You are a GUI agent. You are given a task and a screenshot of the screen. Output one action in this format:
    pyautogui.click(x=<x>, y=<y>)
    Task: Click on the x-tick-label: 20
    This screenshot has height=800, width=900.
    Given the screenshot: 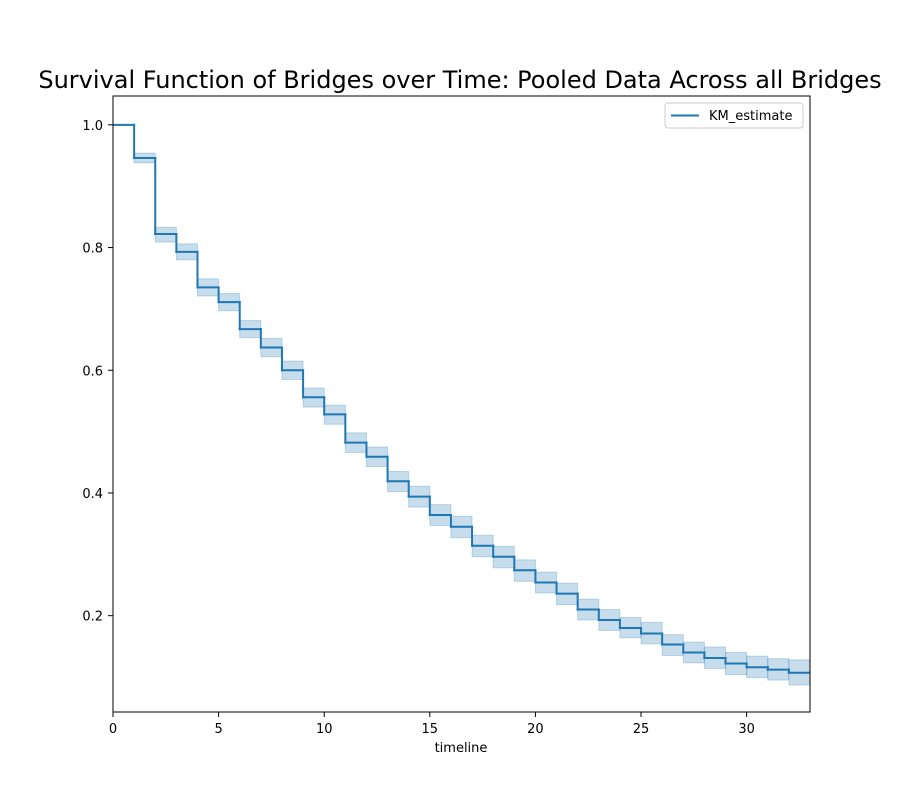 What is the action you would take?
    pyautogui.click(x=535, y=729)
    